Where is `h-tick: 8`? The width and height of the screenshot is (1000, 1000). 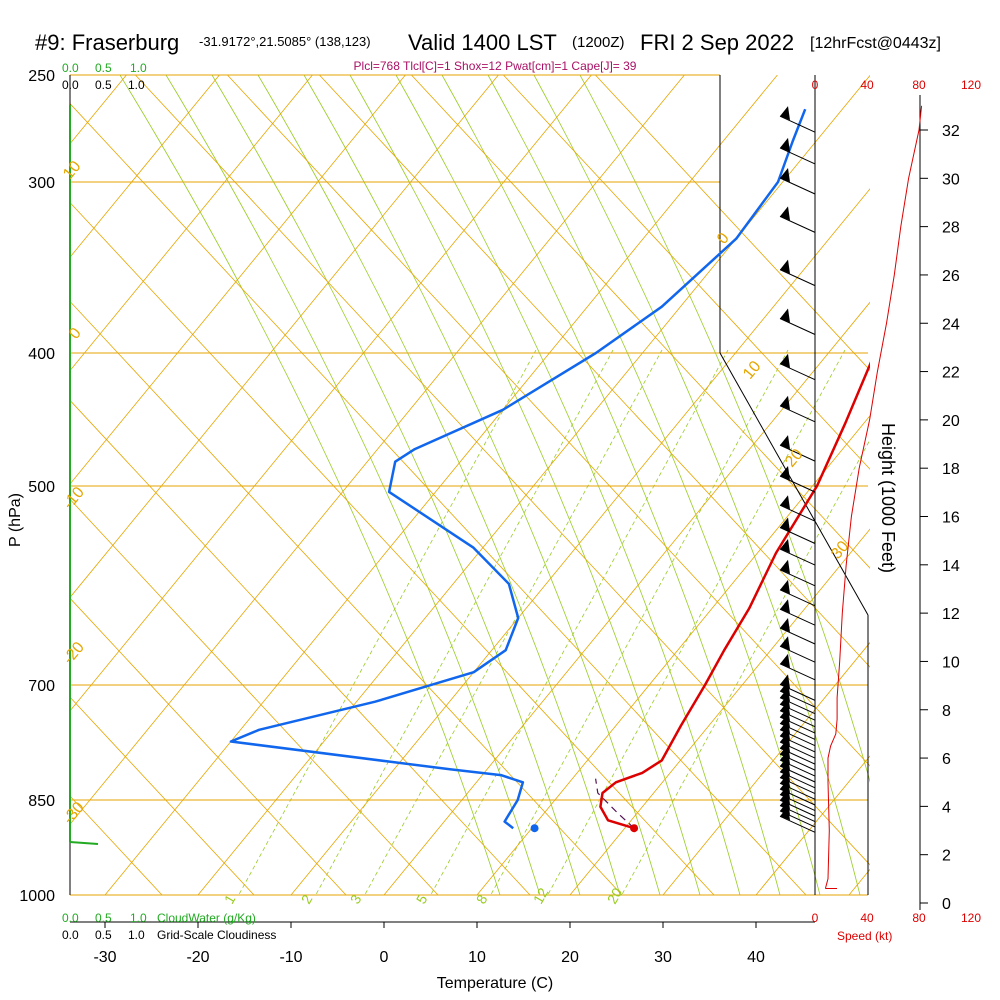
h-tick: 8 is located at coordinates (946, 711).